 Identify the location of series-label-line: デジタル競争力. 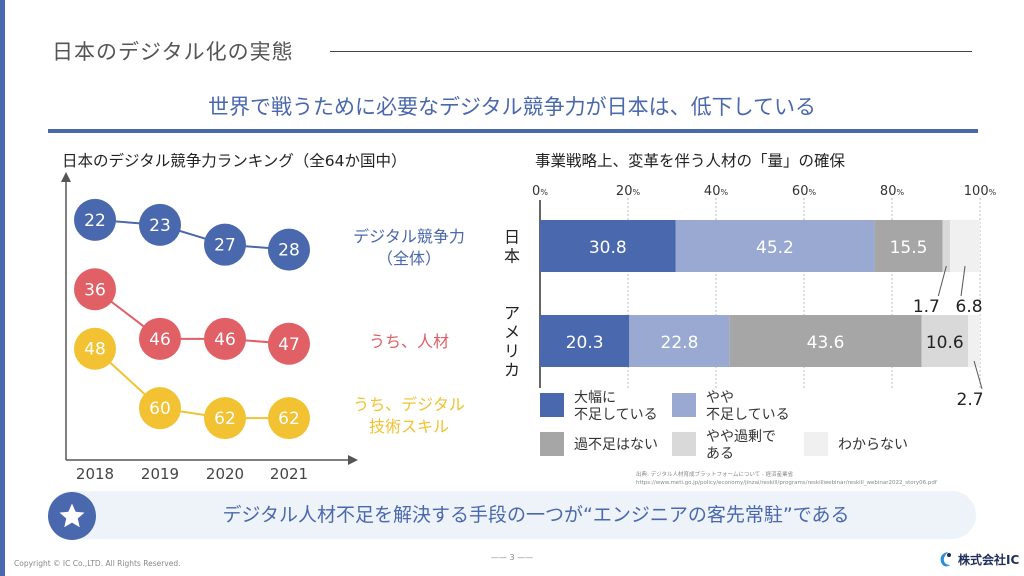
(409, 236).